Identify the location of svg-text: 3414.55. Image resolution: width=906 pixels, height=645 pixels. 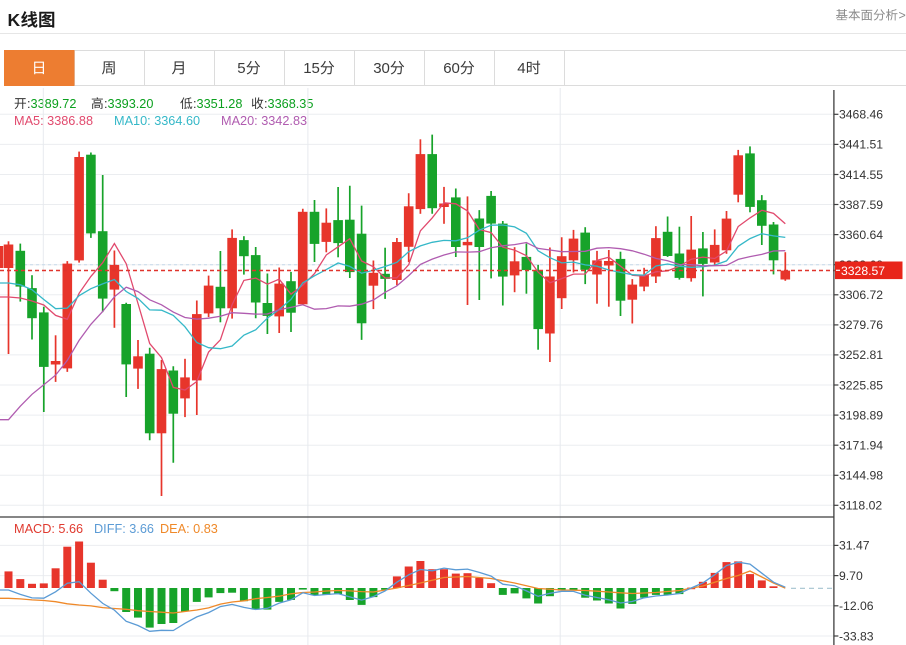
(861, 175).